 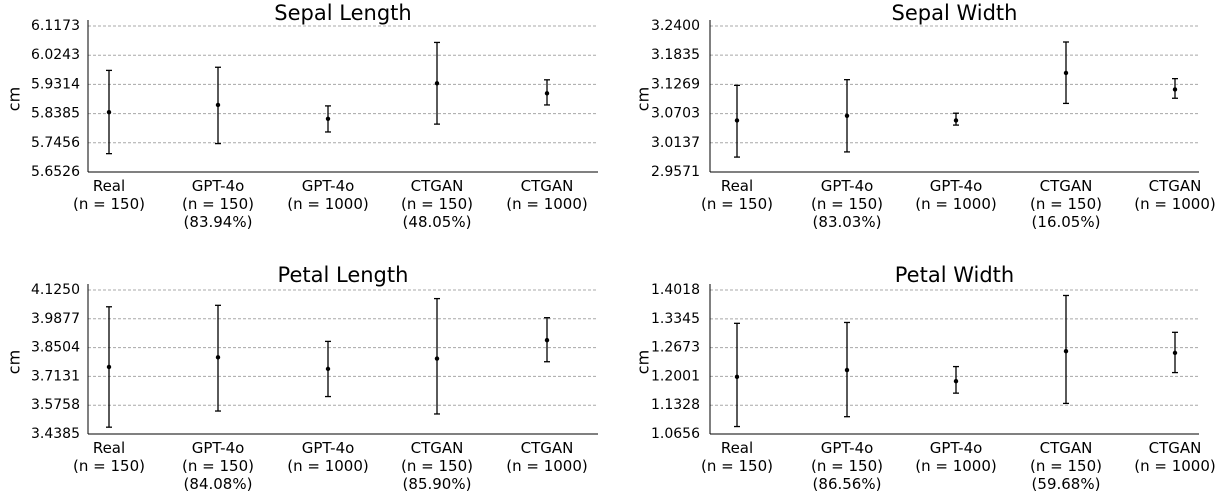 What do you see at coordinates (675, 172) in the screenshot?
I see `y-tick-label: 2.9571` at bounding box center [675, 172].